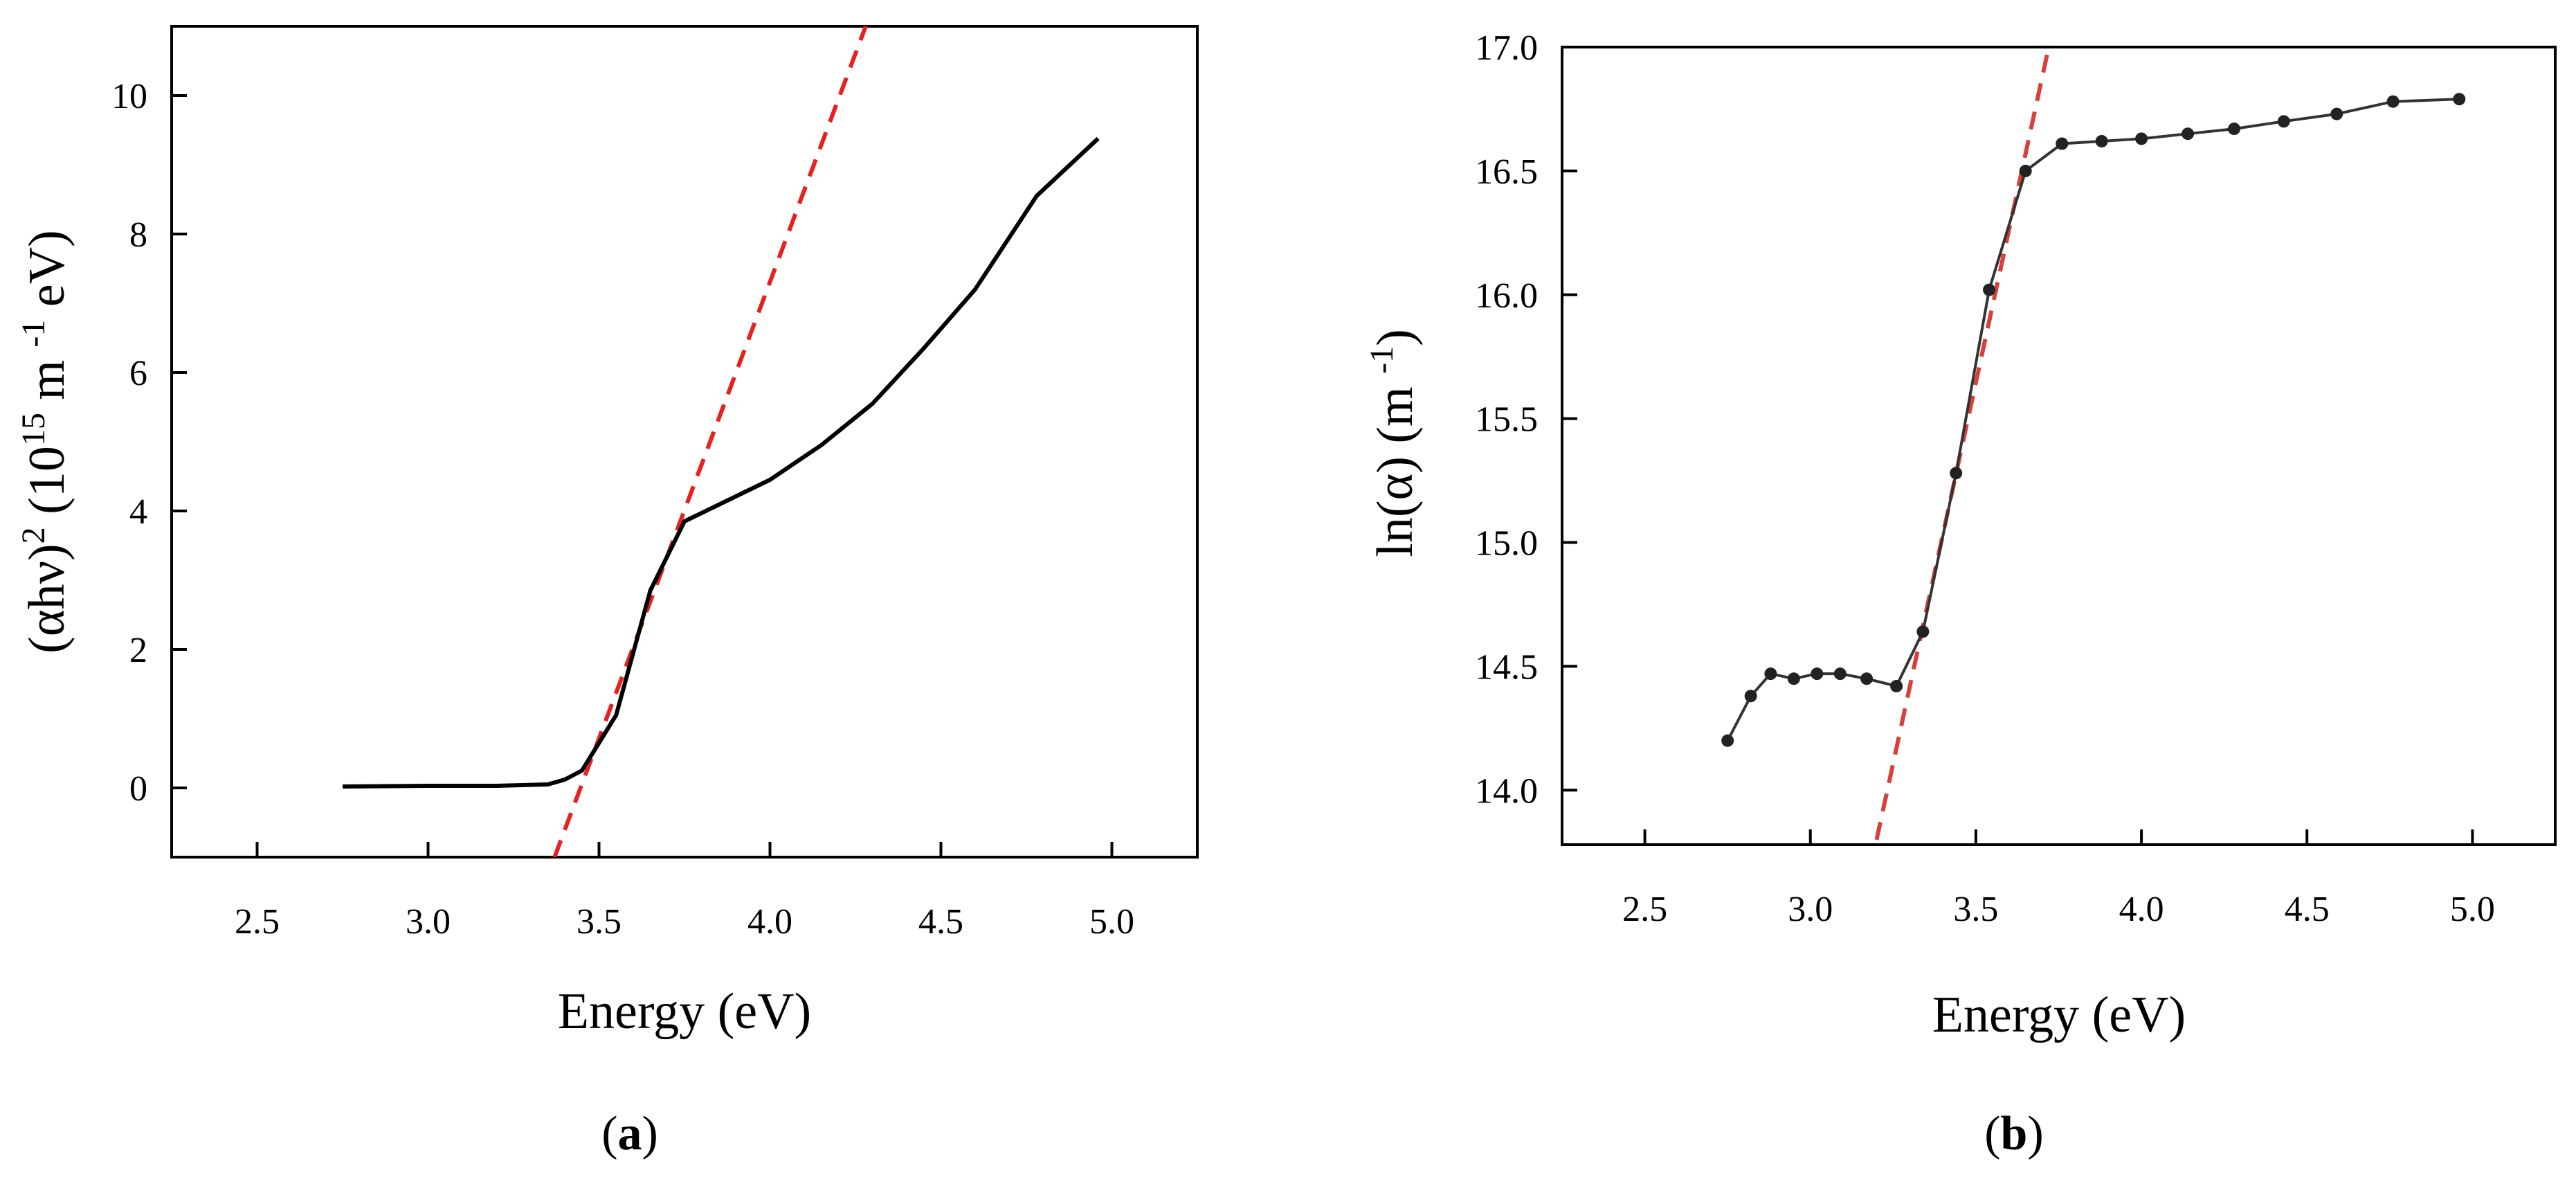 Image resolution: width=2576 pixels, height=1177 pixels. I want to click on panel-a-x-tick-label: 4.0, so click(769, 922).